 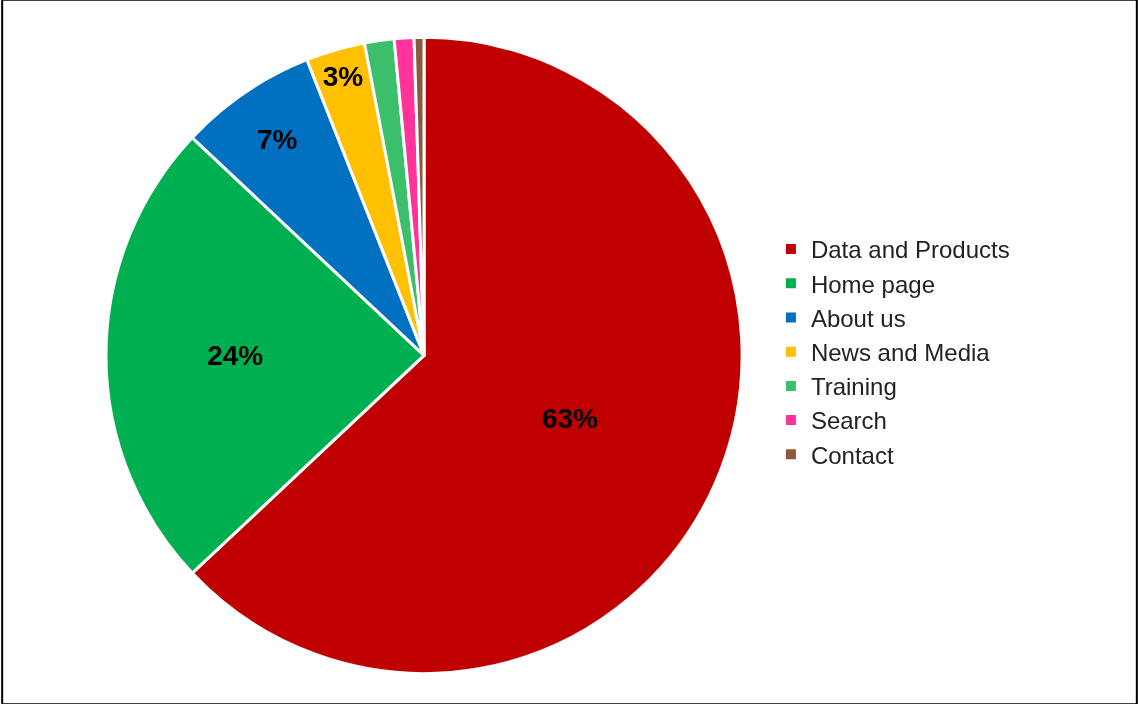 What do you see at coordinates (277, 139) in the screenshot?
I see `data-label: 7%` at bounding box center [277, 139].